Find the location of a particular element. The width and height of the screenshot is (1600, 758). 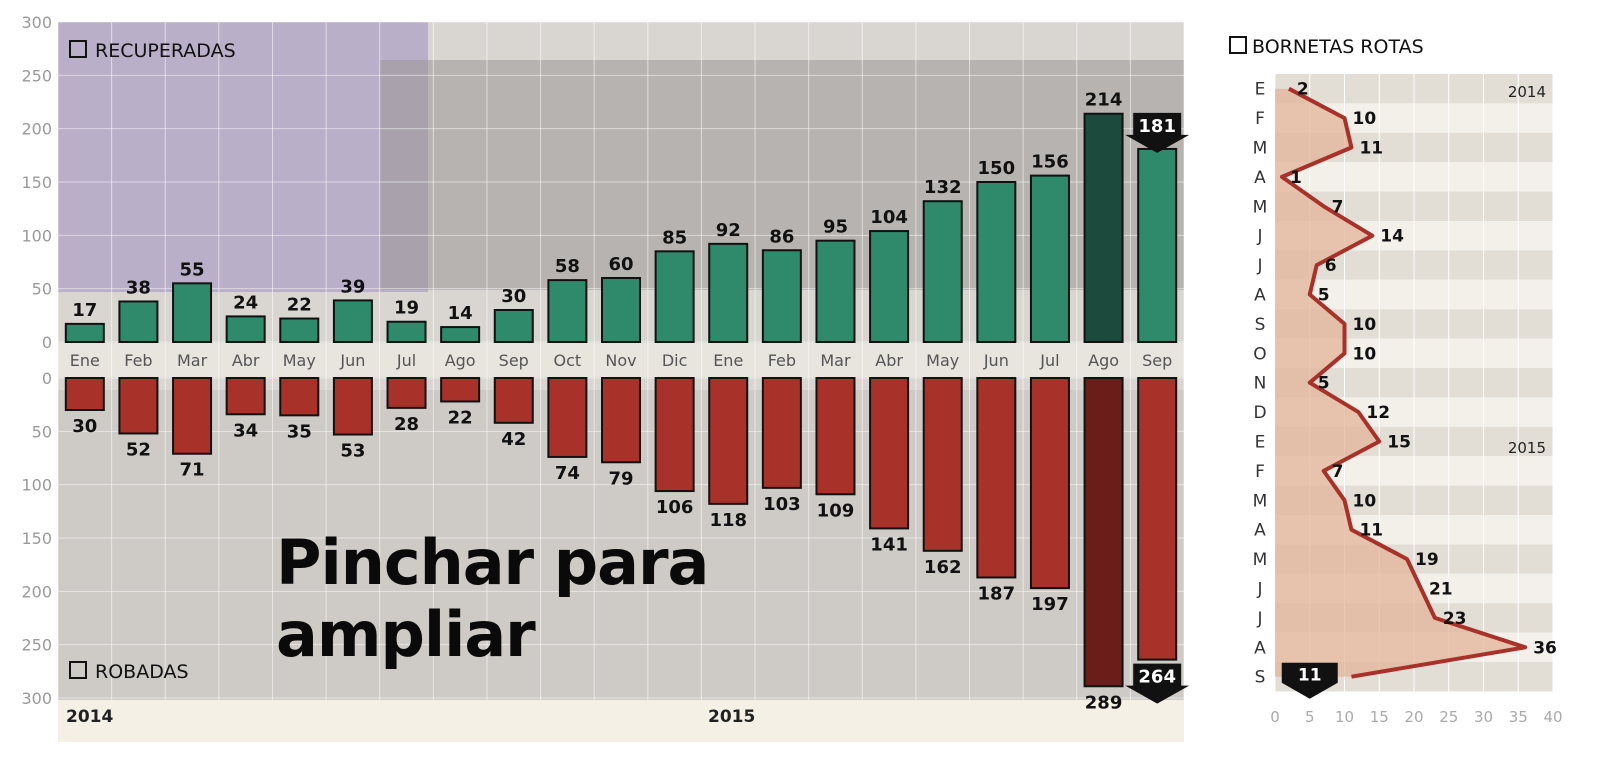

month-label: Oct is located at coordinates (568, 360).